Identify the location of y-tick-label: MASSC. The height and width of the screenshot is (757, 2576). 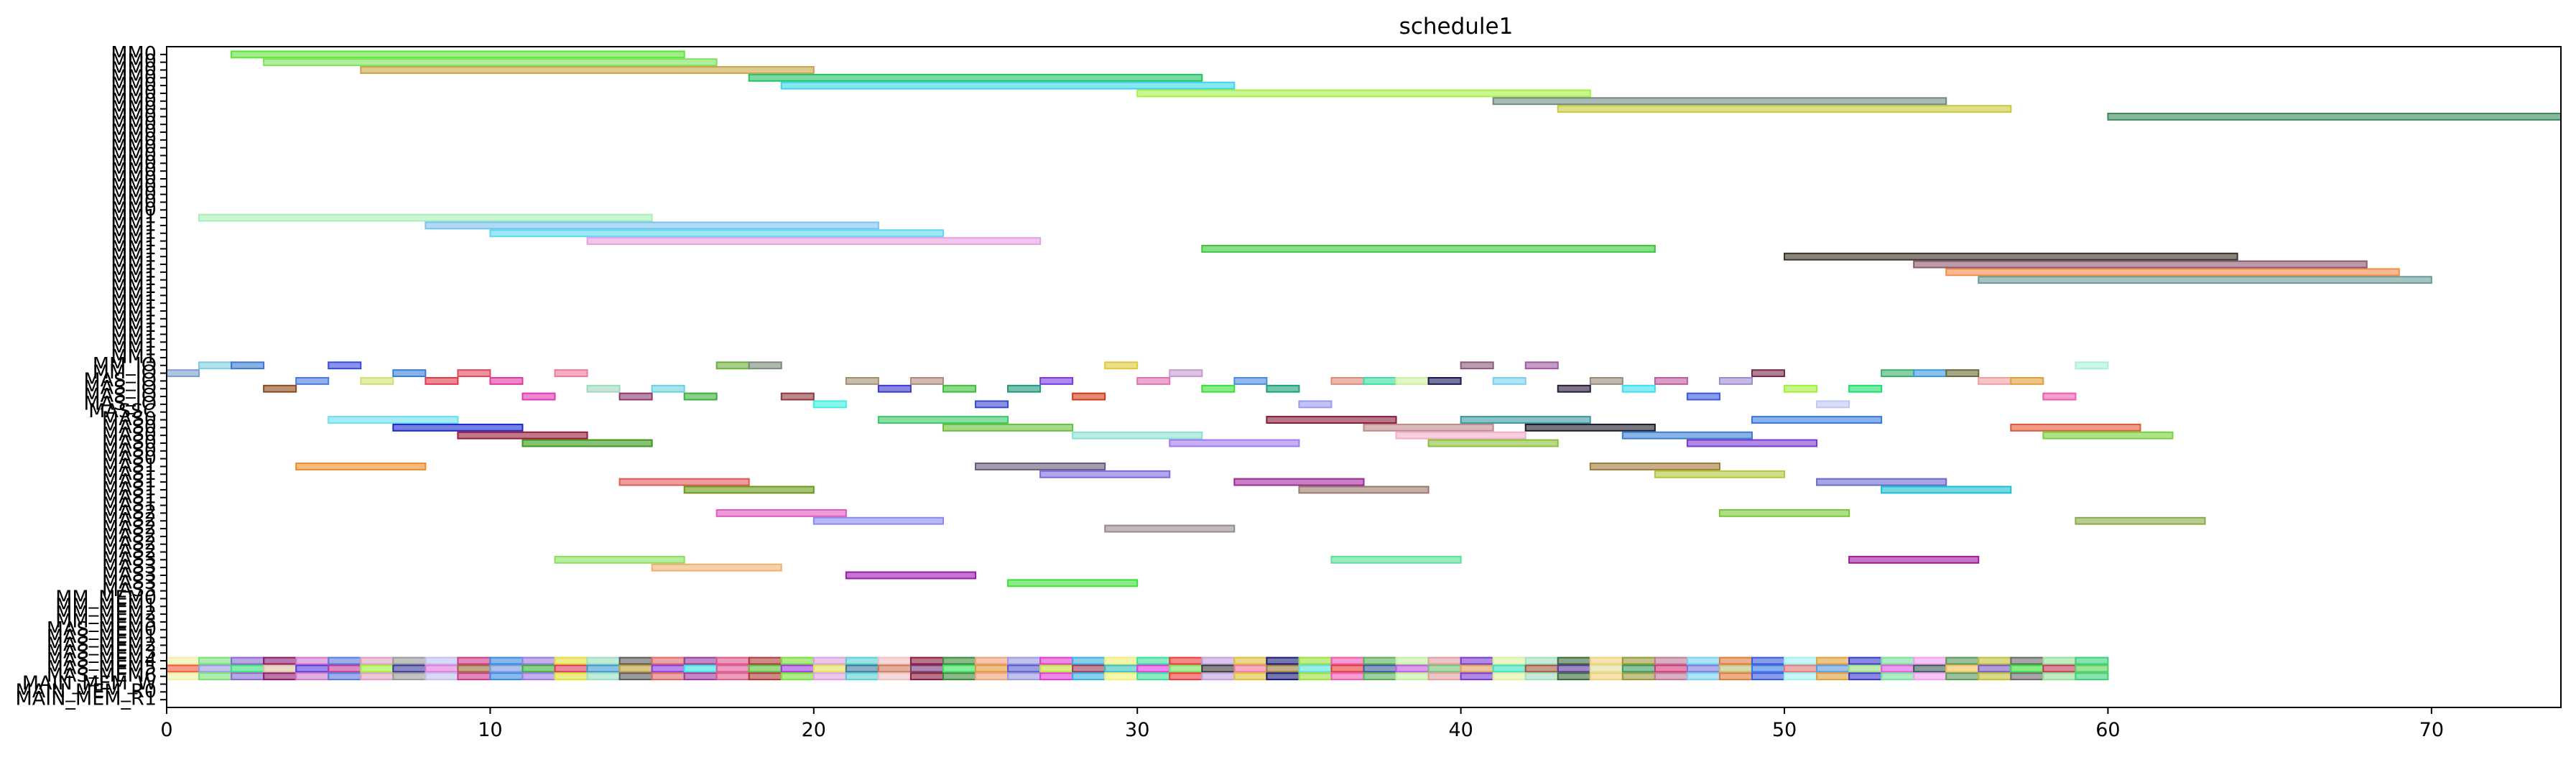
(122, 411).